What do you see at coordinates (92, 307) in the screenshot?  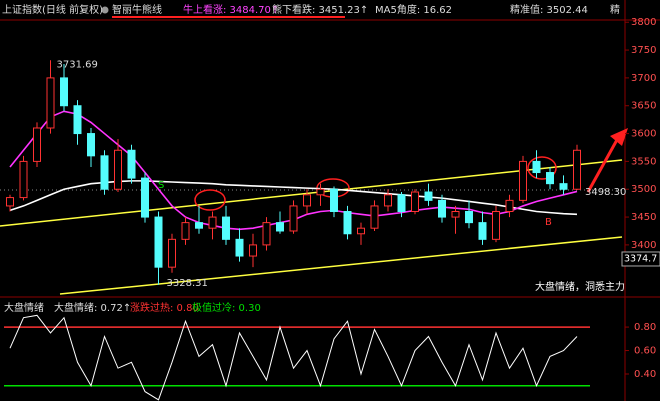 I see `header-item: 大盘情绪: 0.72↑` at bounding box center [92, 307].